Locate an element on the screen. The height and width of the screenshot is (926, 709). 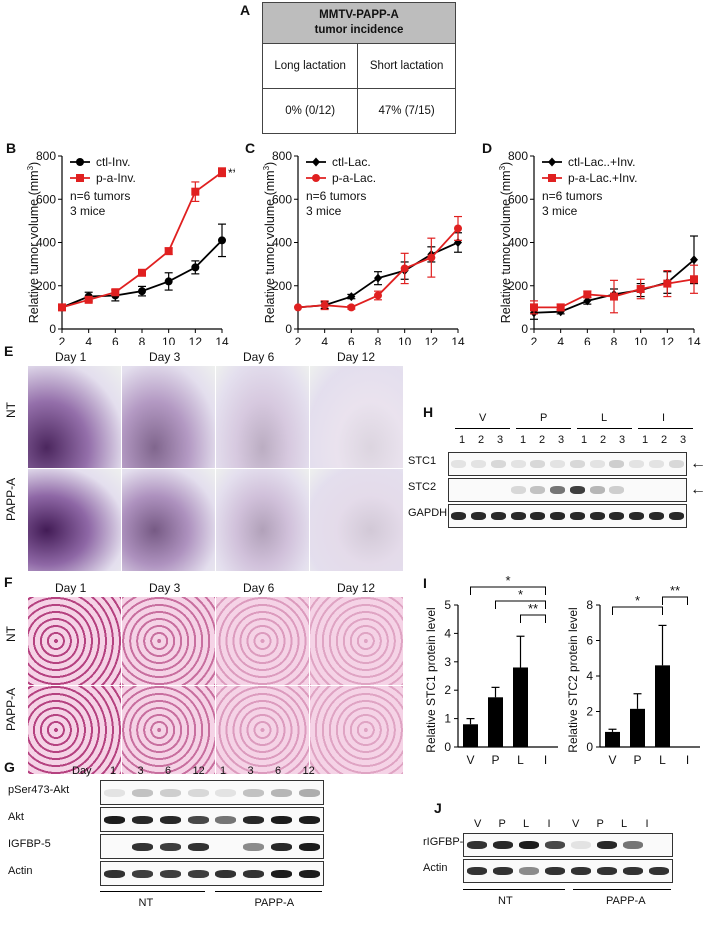
x-tick-label: I is located at coordinates (687, 760).